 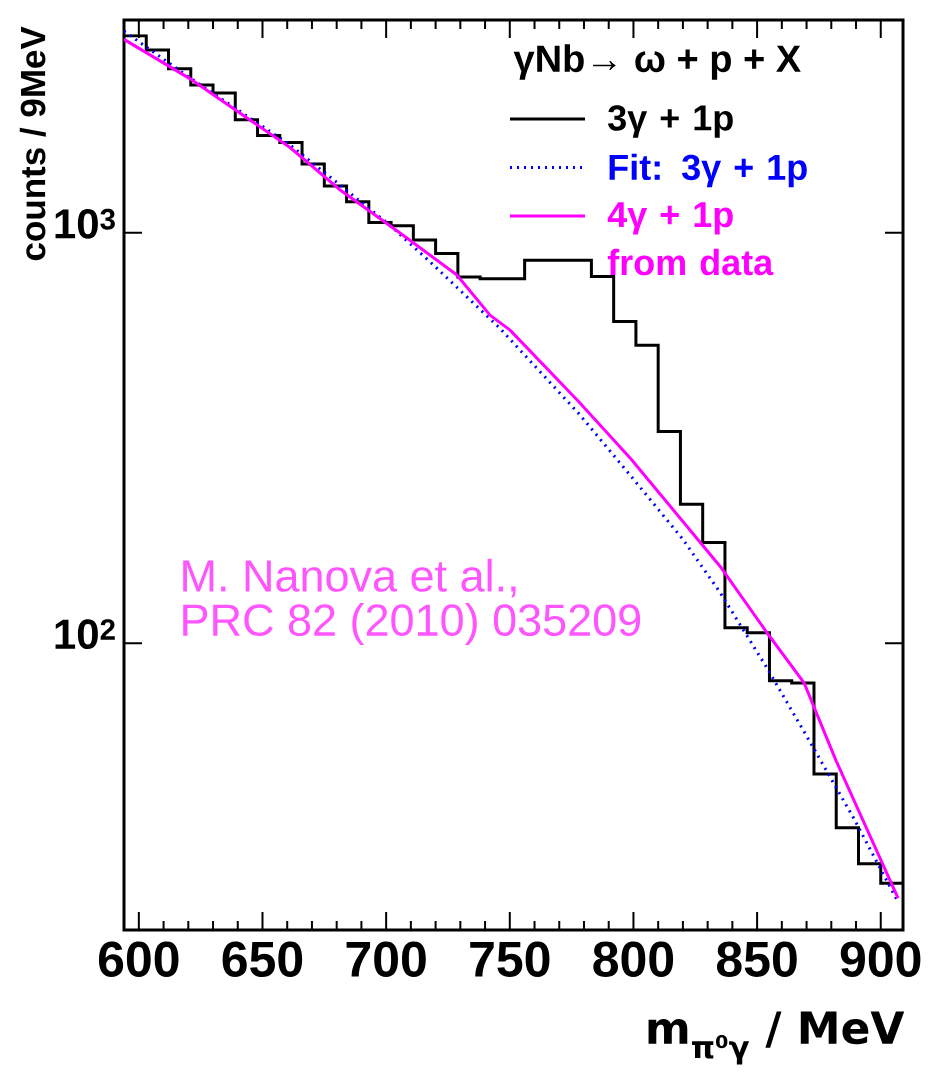 What do you see at coordinates (262, 959) in the screenshot?
I see `x-tick-label: 650` at bounding box center [262, 959].